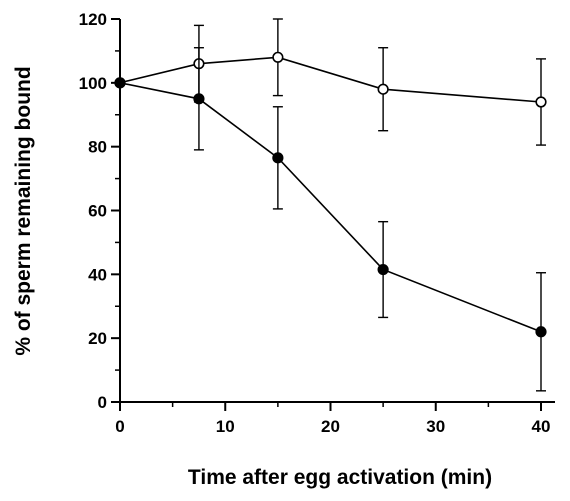 The width and height of the screenshot is (570, 501). Describe the element at coordinates (97, 147) in the screenshot. I see `y-tick-label: 80` at that location.